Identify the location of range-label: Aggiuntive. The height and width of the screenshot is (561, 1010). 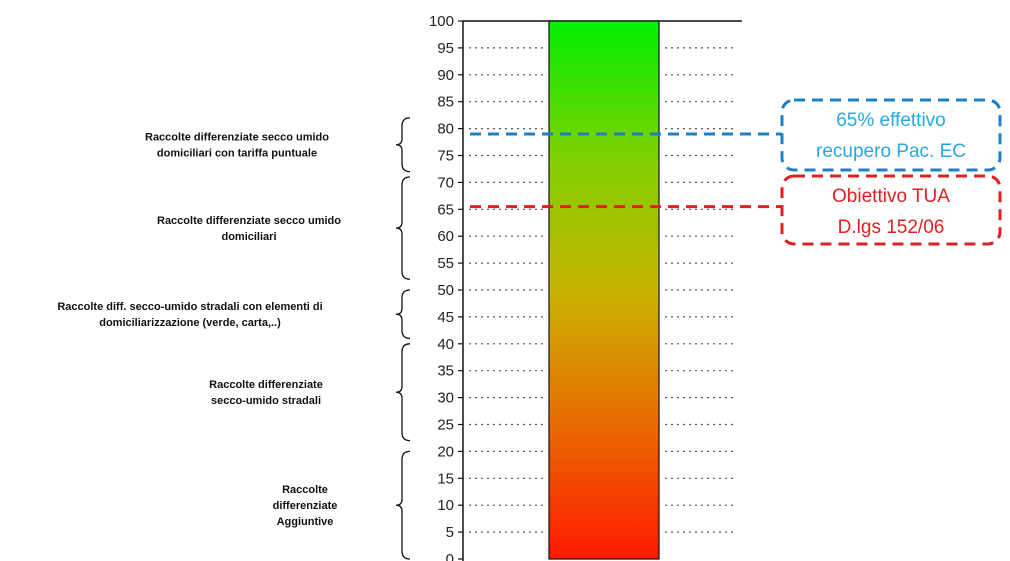
(305, 522).